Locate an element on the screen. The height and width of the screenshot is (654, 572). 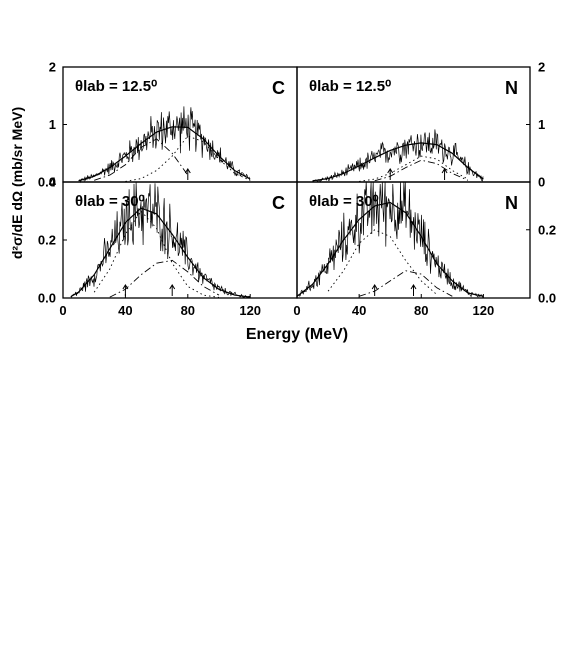
x-axis-label: Energy (MeV) is located at coordinates (297, 334).